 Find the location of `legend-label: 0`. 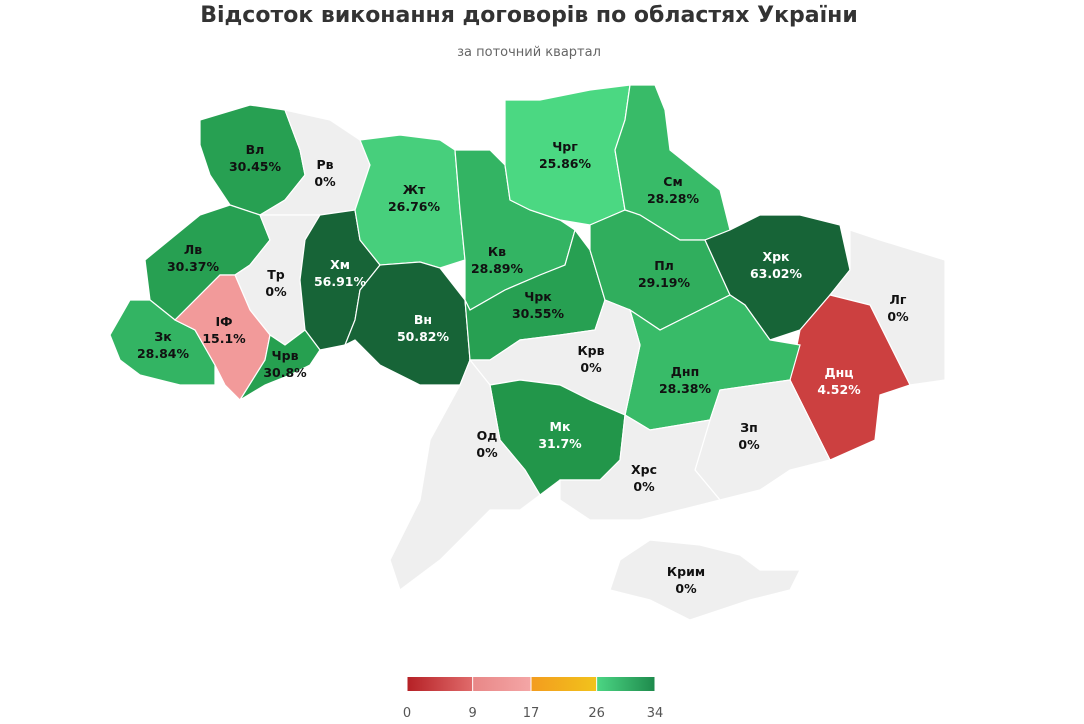

legend-label: 0 is located at coordinates (407, 713).